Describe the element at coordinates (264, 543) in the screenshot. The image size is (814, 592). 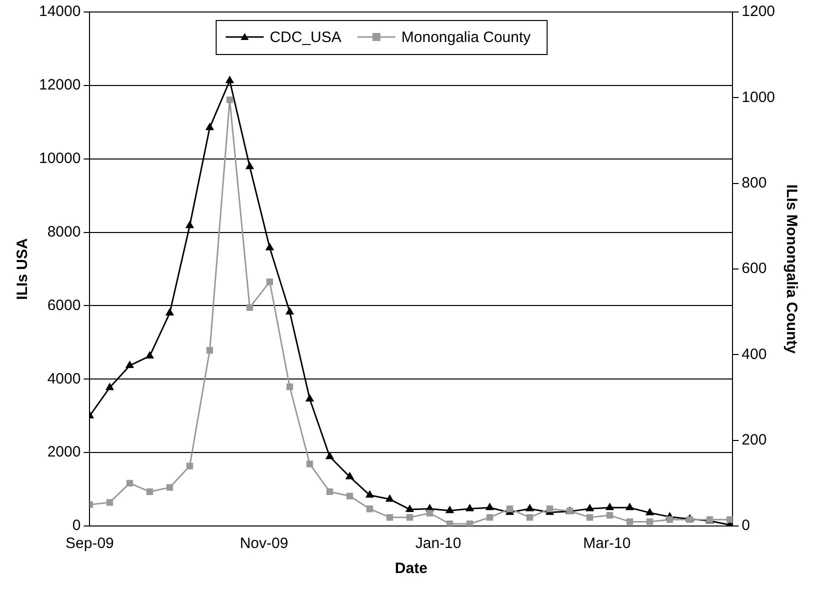
I see `x-tick-label: Nov-09` at that location.